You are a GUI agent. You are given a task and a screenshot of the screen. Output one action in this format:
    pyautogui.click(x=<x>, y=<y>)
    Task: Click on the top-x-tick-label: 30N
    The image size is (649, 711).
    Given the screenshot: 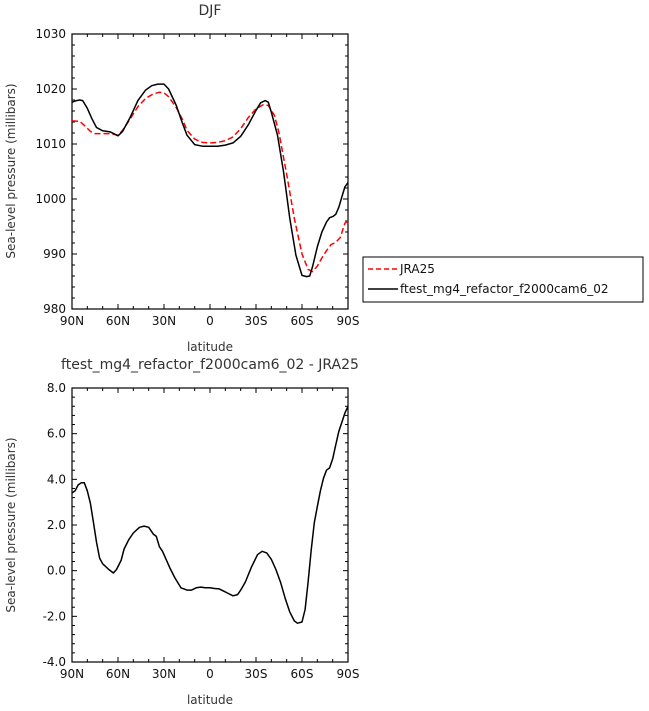 What is the action you would take?
    pyautogui.click(x=164, y=321)
    